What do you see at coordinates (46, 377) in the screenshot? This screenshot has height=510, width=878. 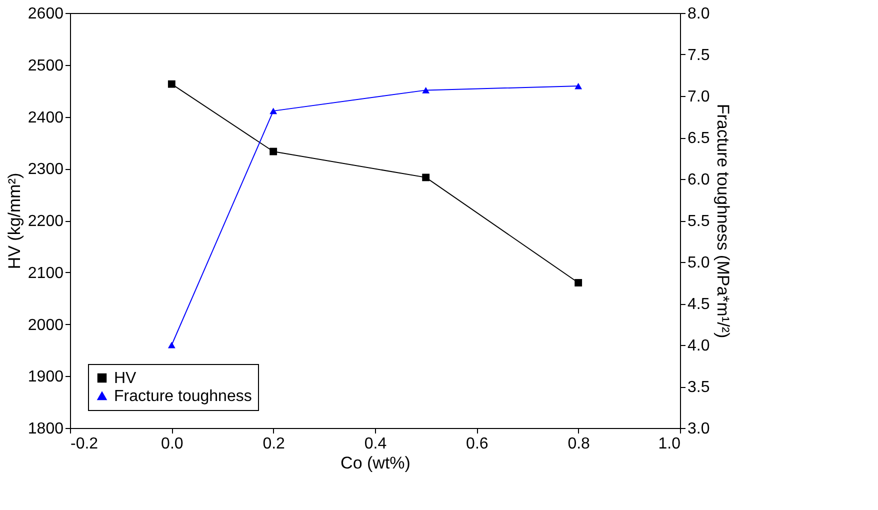 I see `y-tick-label: 1900` at bounding box center [46, 377].